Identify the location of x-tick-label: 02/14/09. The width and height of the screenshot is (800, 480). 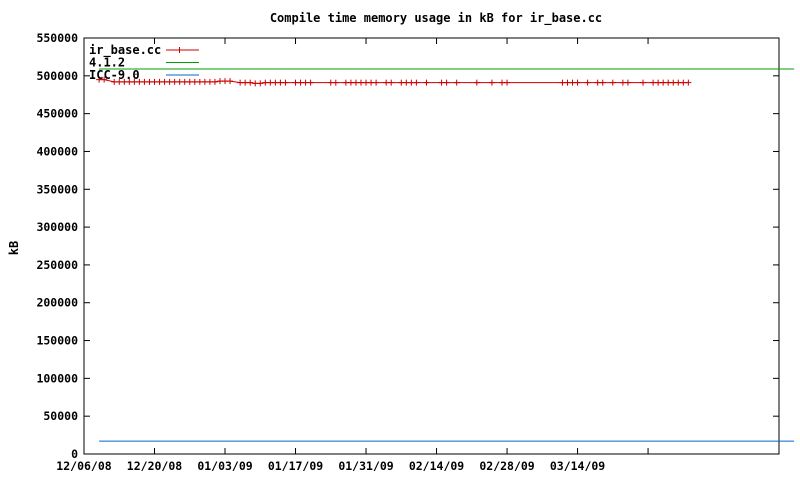
(436, 466).